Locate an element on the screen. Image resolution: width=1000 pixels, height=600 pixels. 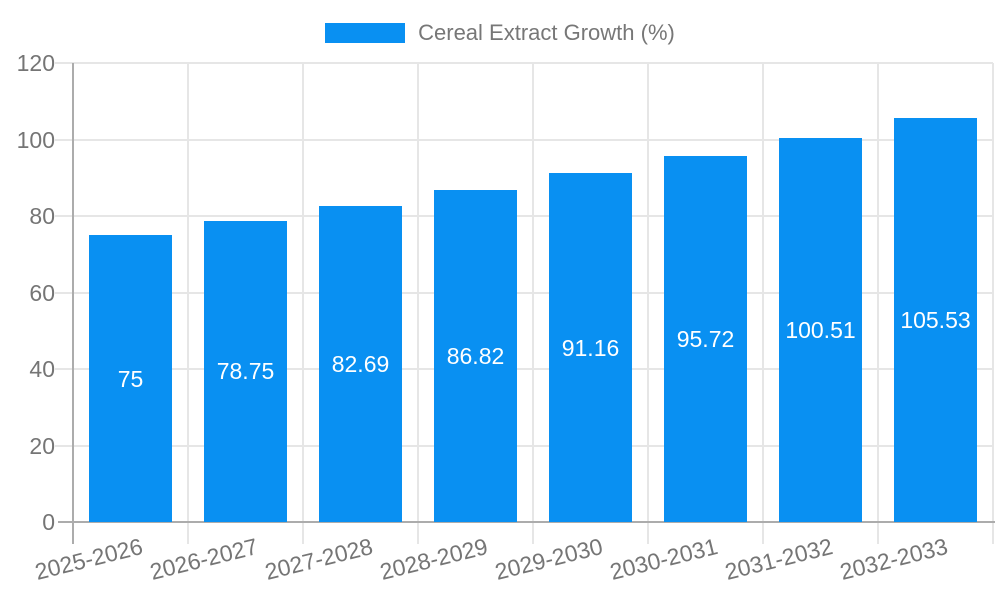
bar-value-label: 91.16 is located at coordinates (590, 347).